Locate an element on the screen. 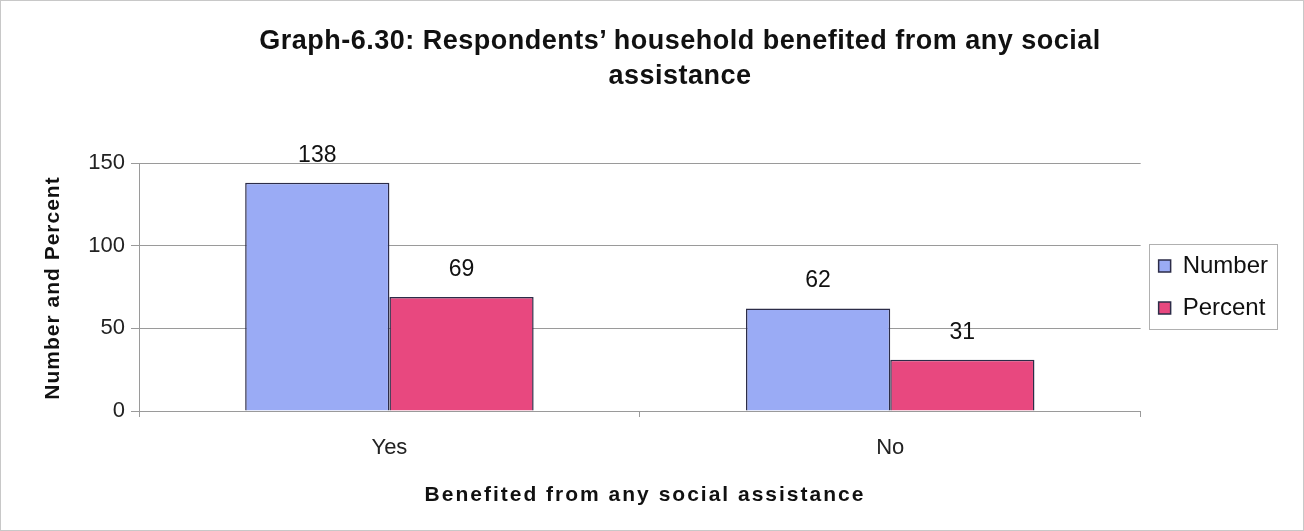 Image resolution: width=1304 pixels, height=531 pixels. x-tick-label: Yes is located at coordinates (389, 447).